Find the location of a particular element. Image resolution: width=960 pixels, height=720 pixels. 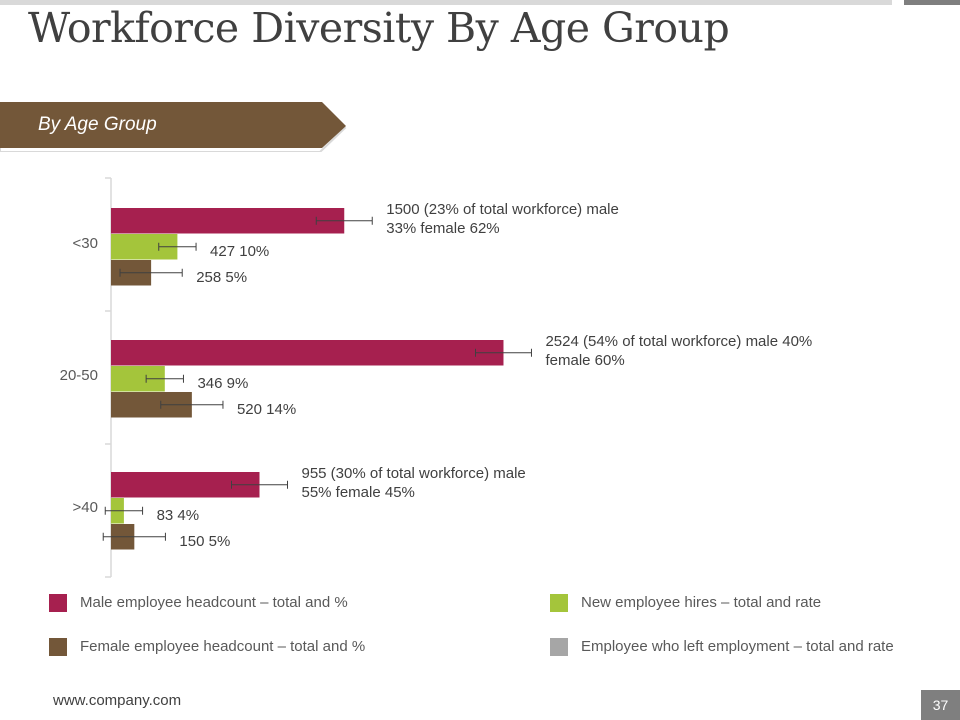

category-label: <30 is located at coordinates (85, 243).